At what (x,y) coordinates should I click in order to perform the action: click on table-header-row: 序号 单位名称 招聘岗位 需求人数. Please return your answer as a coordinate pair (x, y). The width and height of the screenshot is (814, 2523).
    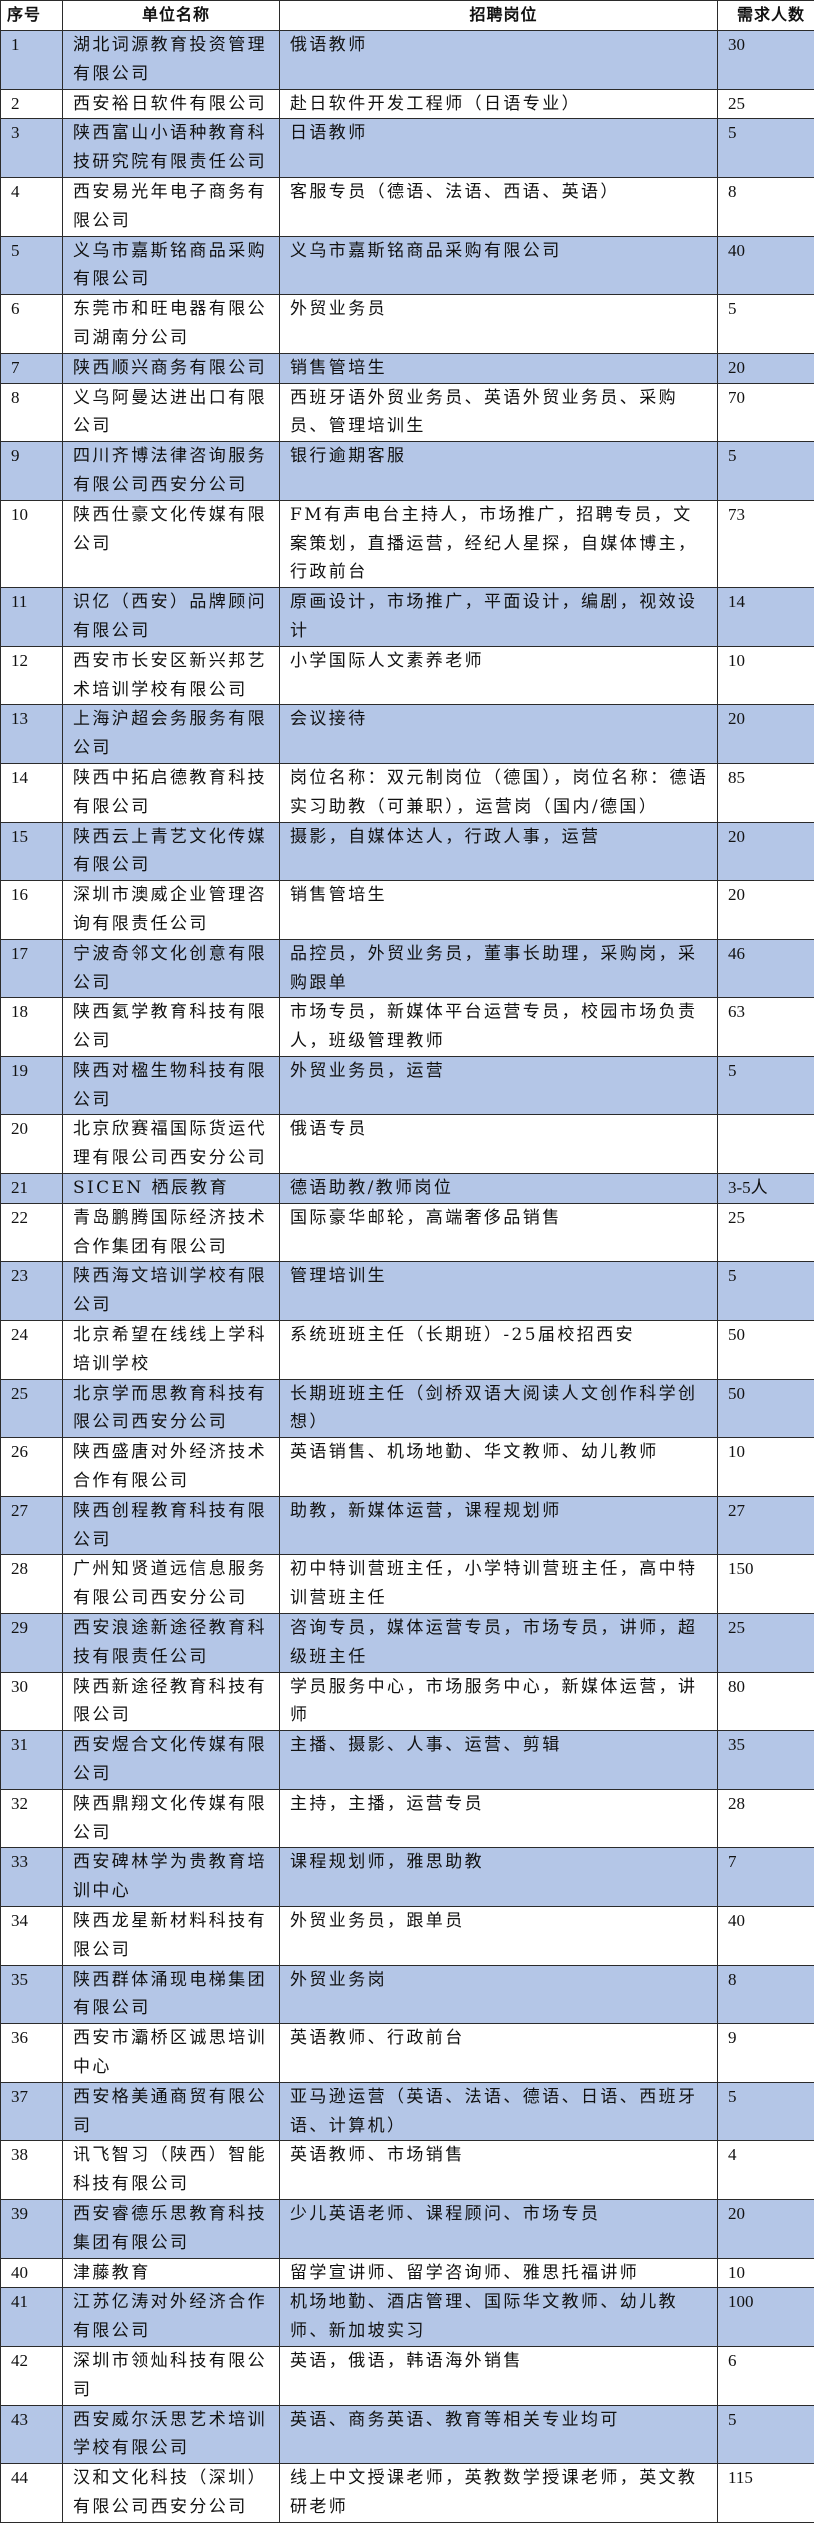
    Looking at the image, I should click on (407, 16).